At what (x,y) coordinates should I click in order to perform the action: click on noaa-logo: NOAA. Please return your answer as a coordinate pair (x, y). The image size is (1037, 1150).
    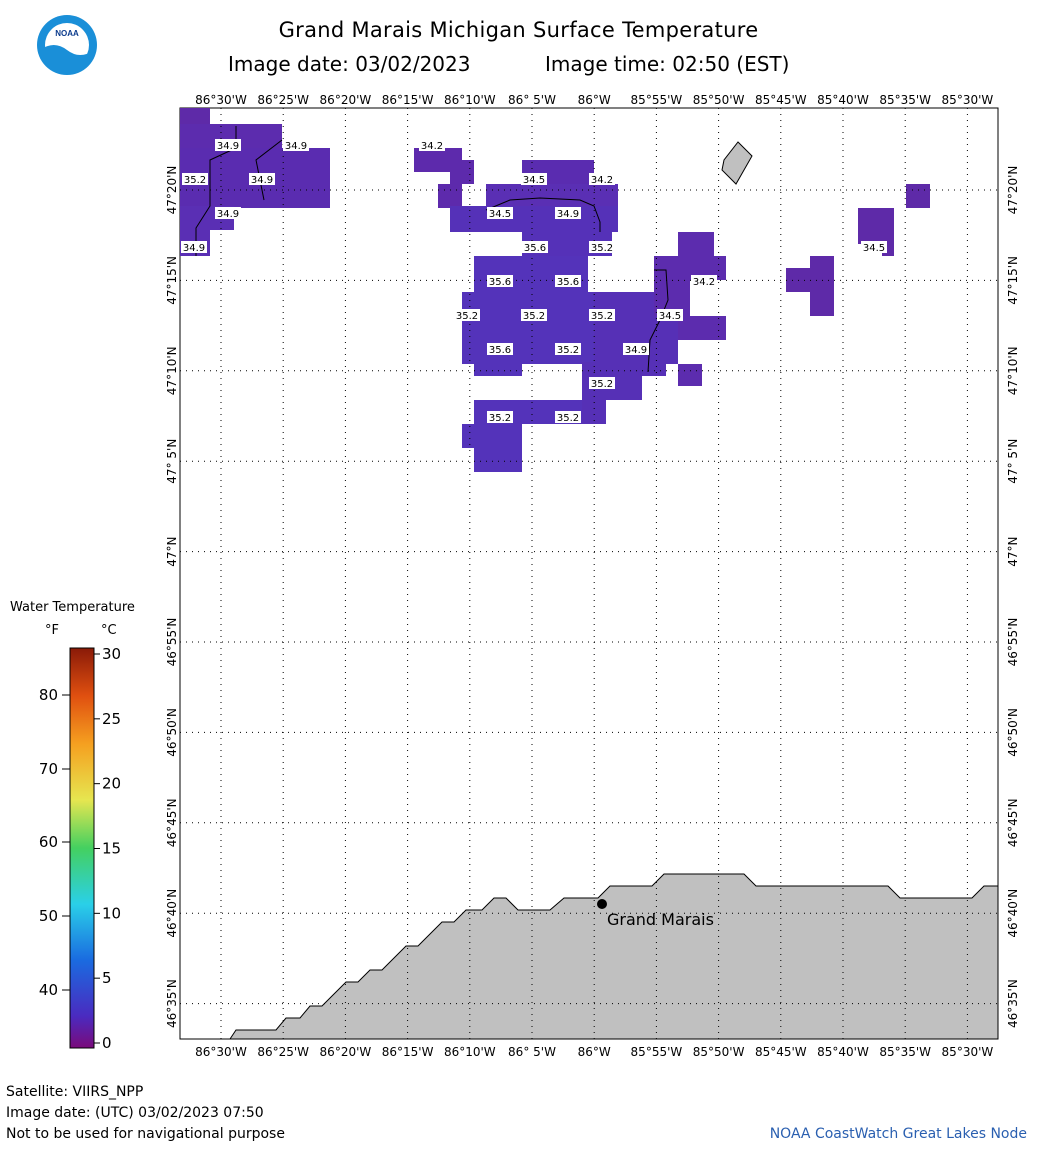
    Looking at the image, I should click on (67, 45).